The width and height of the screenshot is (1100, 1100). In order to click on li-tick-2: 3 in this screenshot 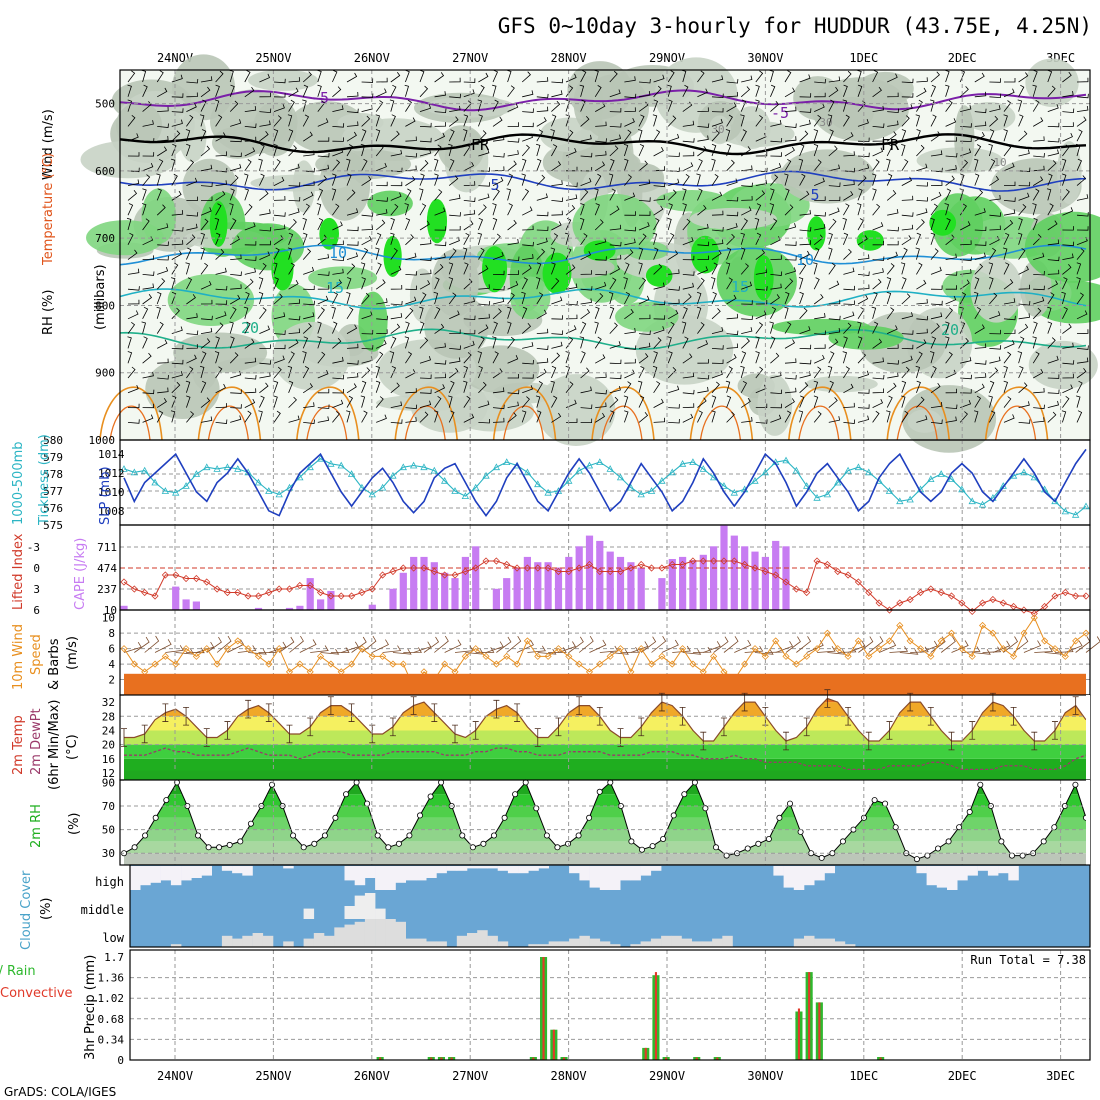, I will do `click(36, 589)`.